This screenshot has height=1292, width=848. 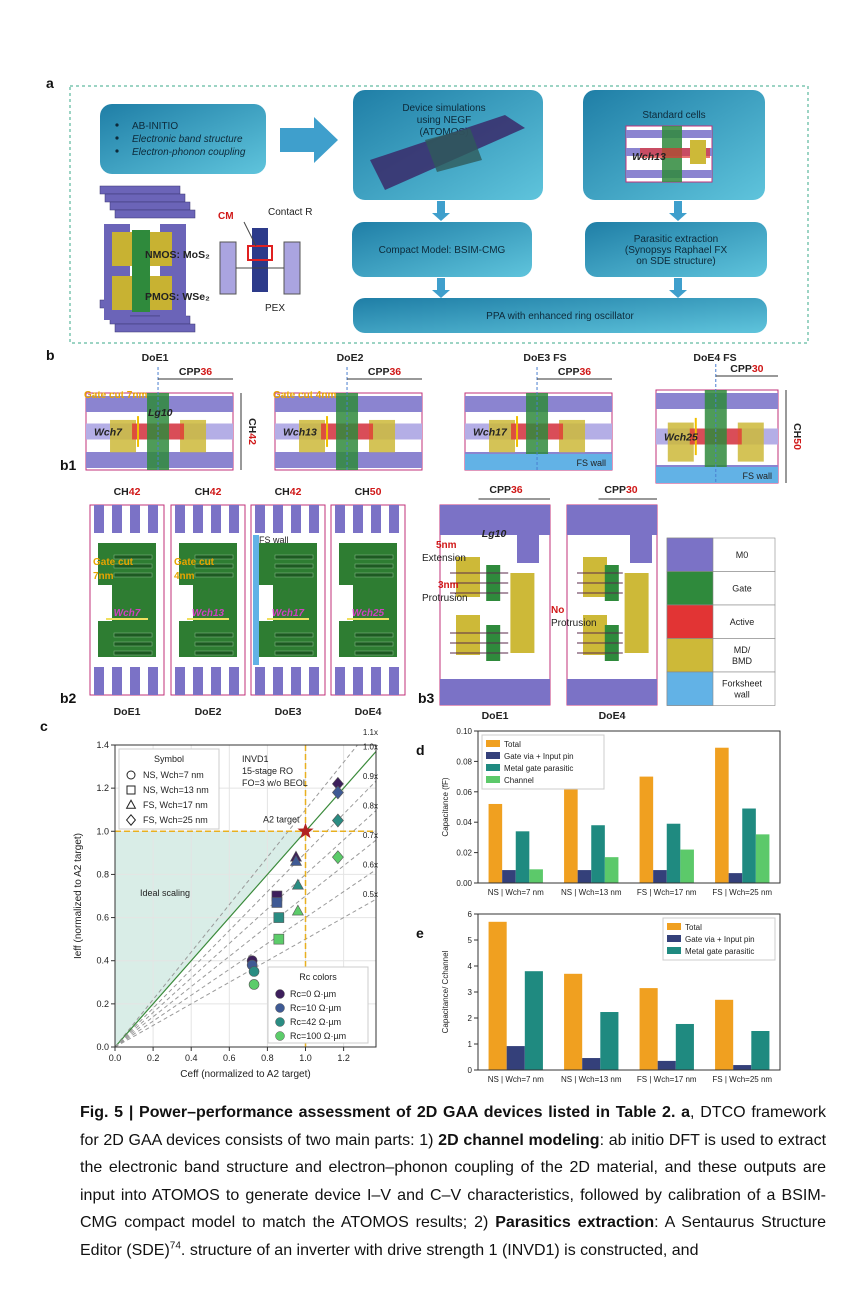 I want to click on legend-label: Rc=42 Ω·µm, so click(x=315, y=1022).